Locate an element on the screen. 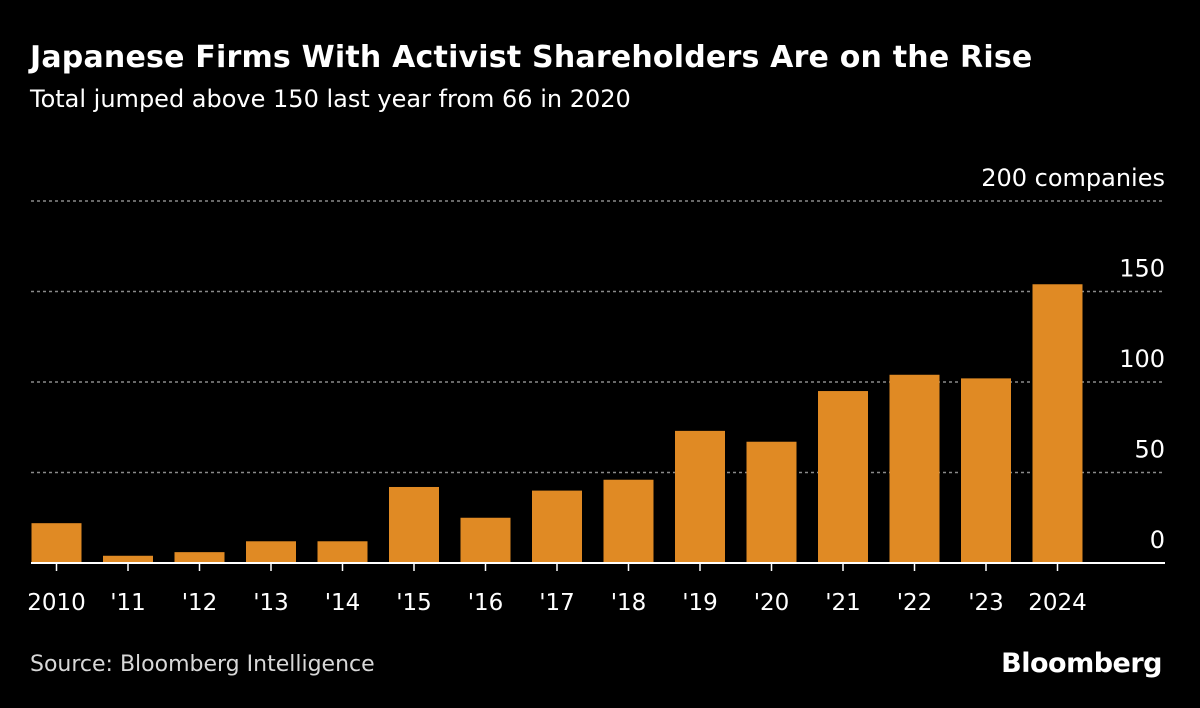 Image resolution: width=1200 pixels, height=708 pixels. y-tick-label: 100 is located at coordinates (1142, 359).